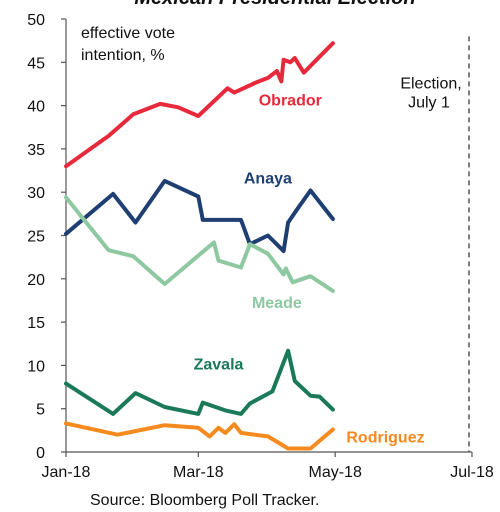 The image size is (500, 512). I want to click on y-tick-label: 40, so click(36, 107).